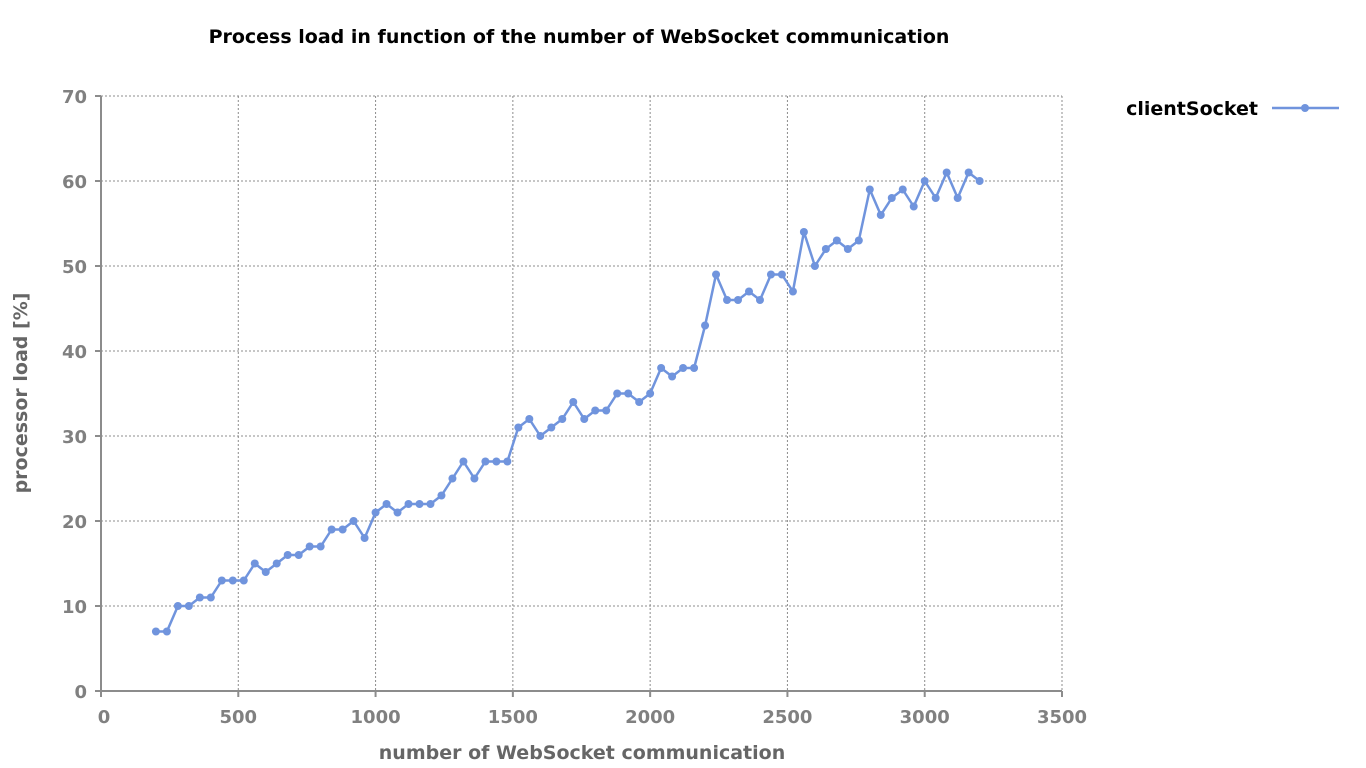 Image resolution: width=1366 pixels, height=768 pixels. I want to click on y-tick-label: 60, so click(74, 182).